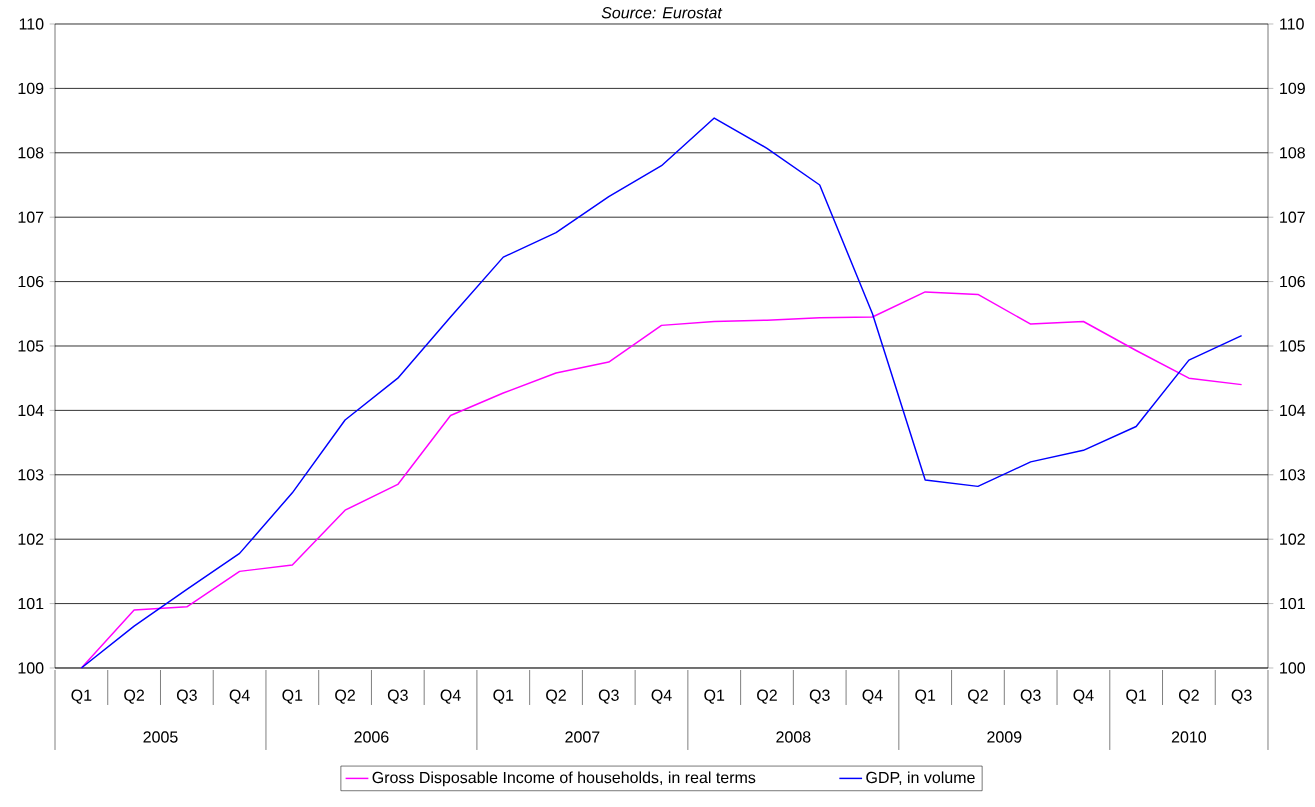 The height and width of the screenshot is (807, 1315). What do you see at coordinates (1293, 410) in the screenshot?
I see `y2-tick-label: 104` at bounding box center [1293, 410].